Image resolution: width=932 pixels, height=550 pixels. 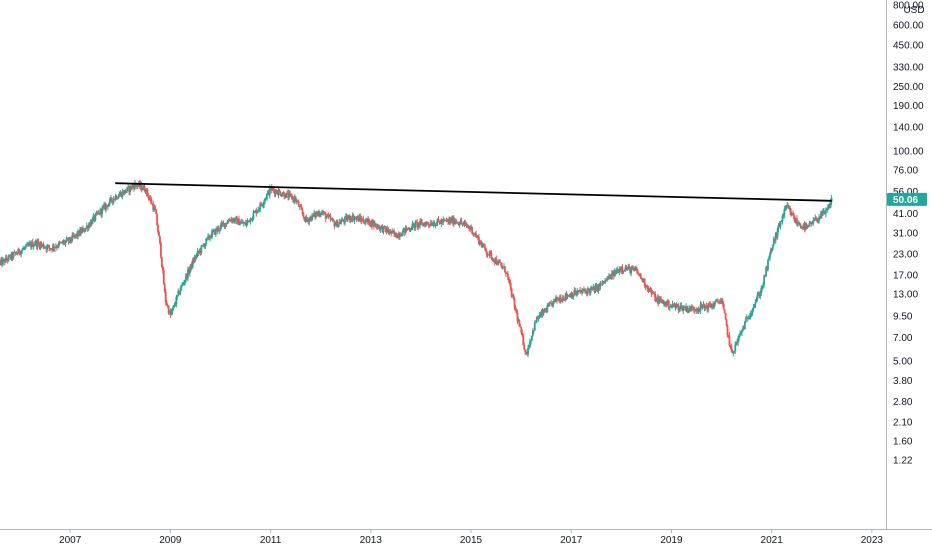 I want to click on time-axis: 2007 2009 2011 2013 2015 2017 2019 2021 2023, so click(x=471, y=537).